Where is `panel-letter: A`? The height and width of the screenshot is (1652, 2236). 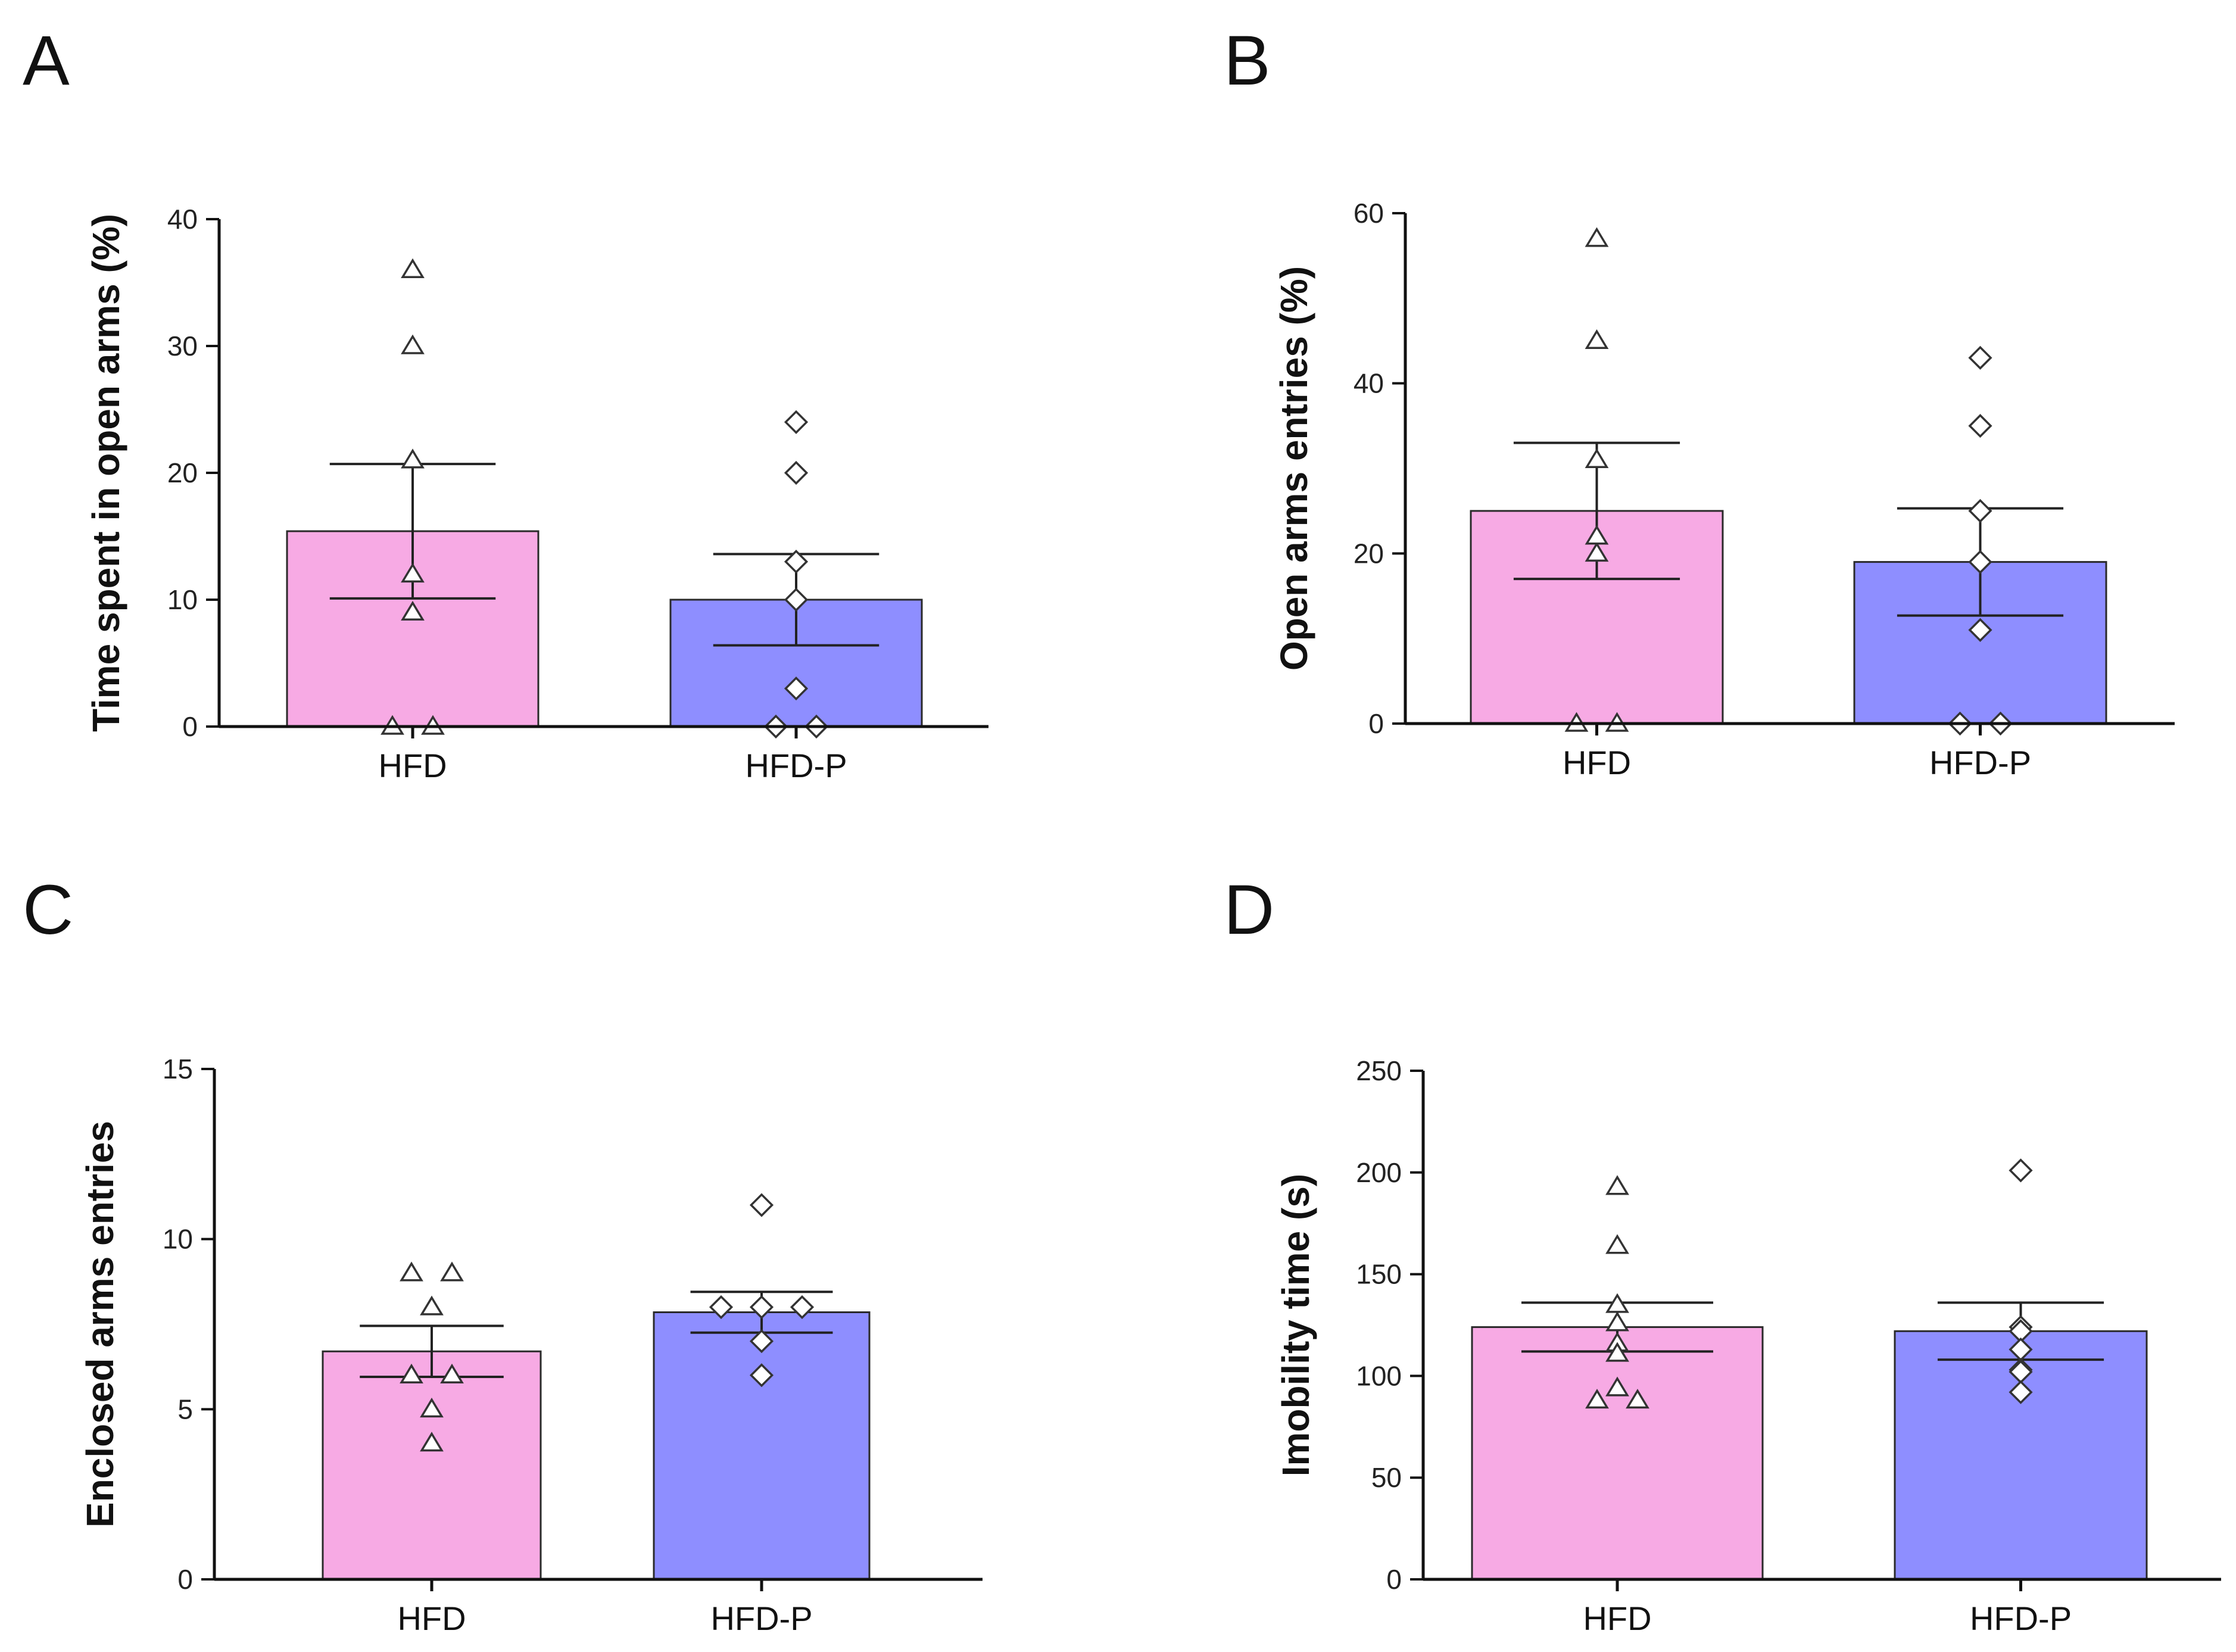 panel-letter: A is located at coordinates (46, 60).